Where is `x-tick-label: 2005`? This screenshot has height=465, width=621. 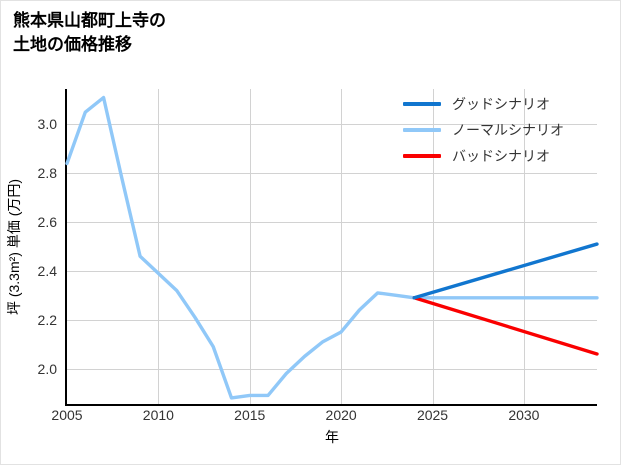
x-tick-label: 2005 is located at coordinates (67, 415).